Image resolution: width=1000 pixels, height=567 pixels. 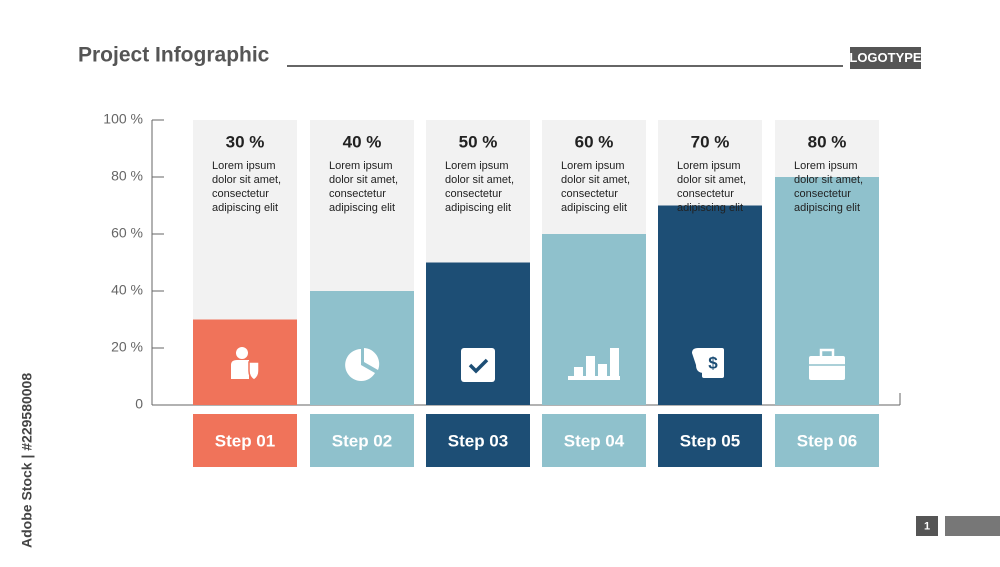 What do you see at coordinates (127, 347) in the screenshot?
I see `y-tick-label: 20 %` at bounding box center [127, 347].